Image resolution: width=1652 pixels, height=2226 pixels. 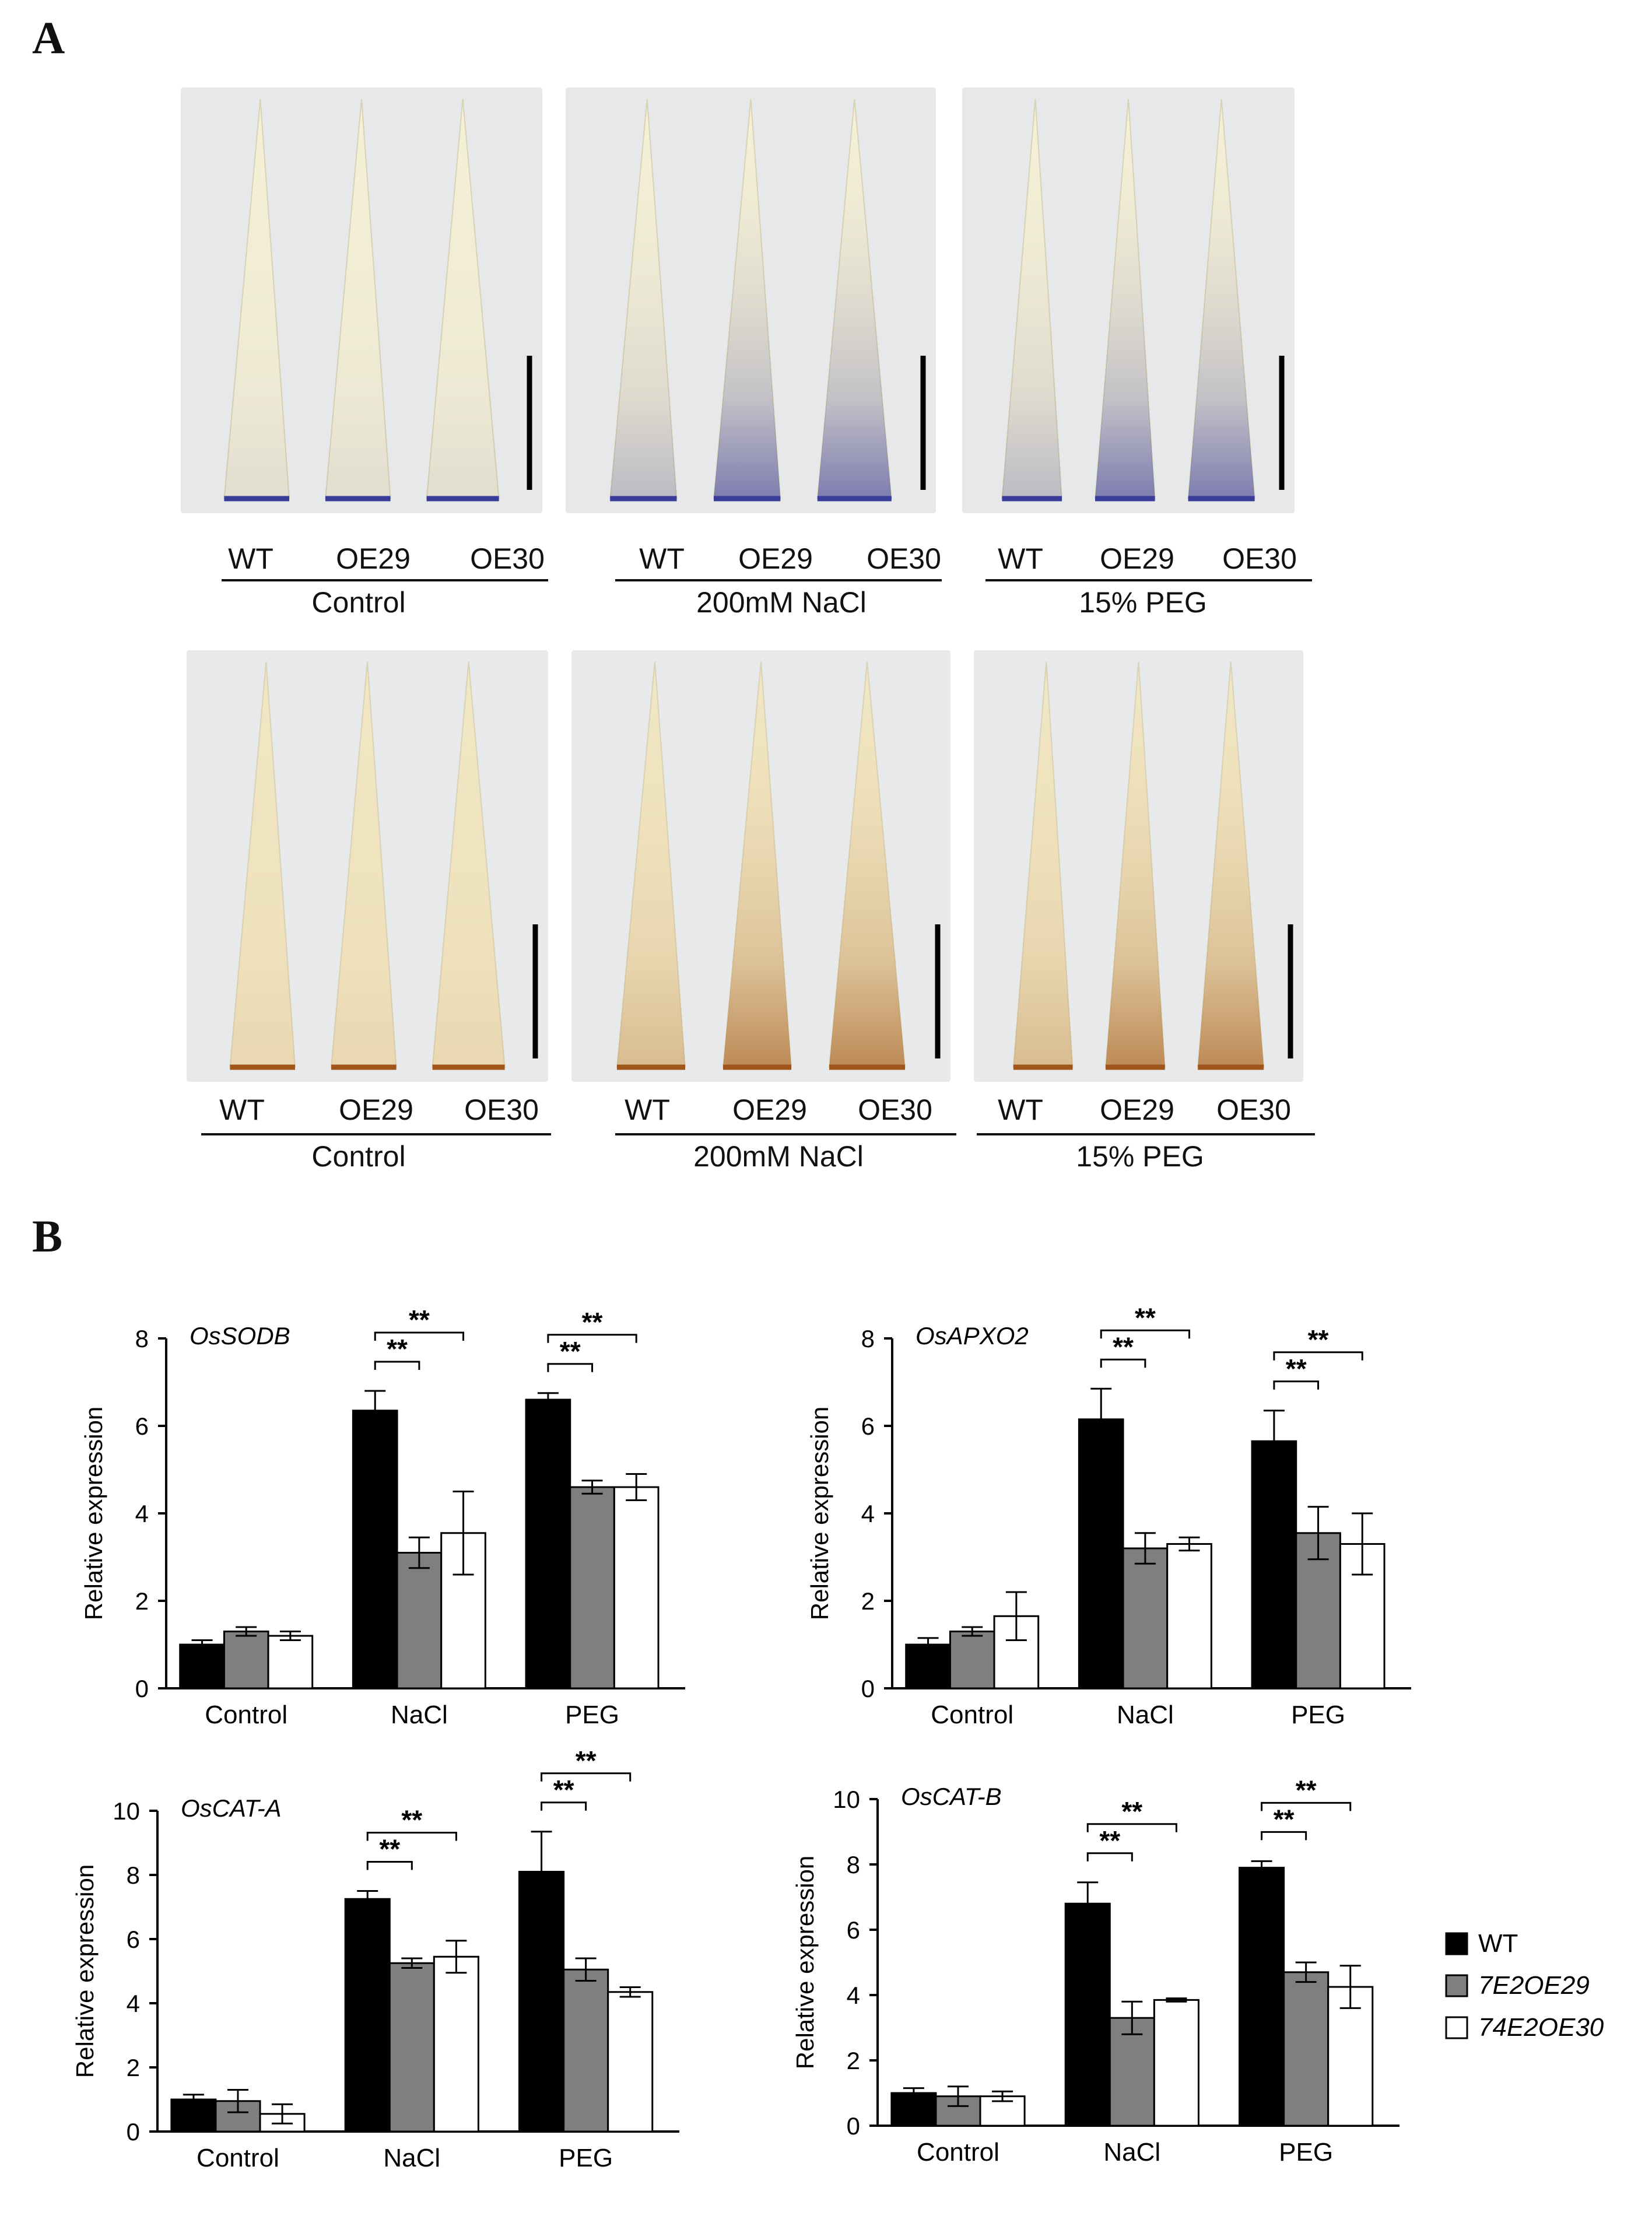 I want to click on panel-b-letter: B, so click(x=47, y=1236).